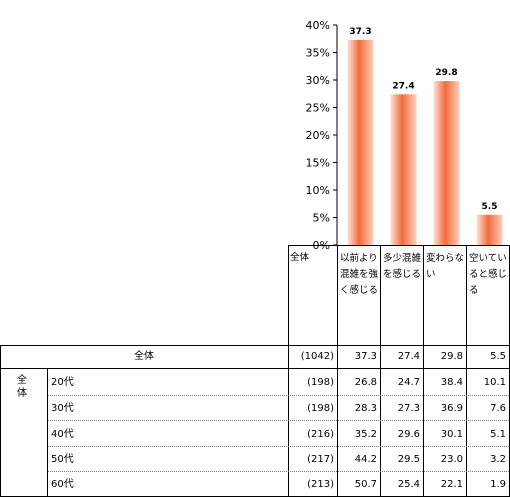 The height and width of the screenshot is (497, 510). Describe the element at coordinates (451, 484) in the screenshot. I see `table-cell: 22.1` at that location.